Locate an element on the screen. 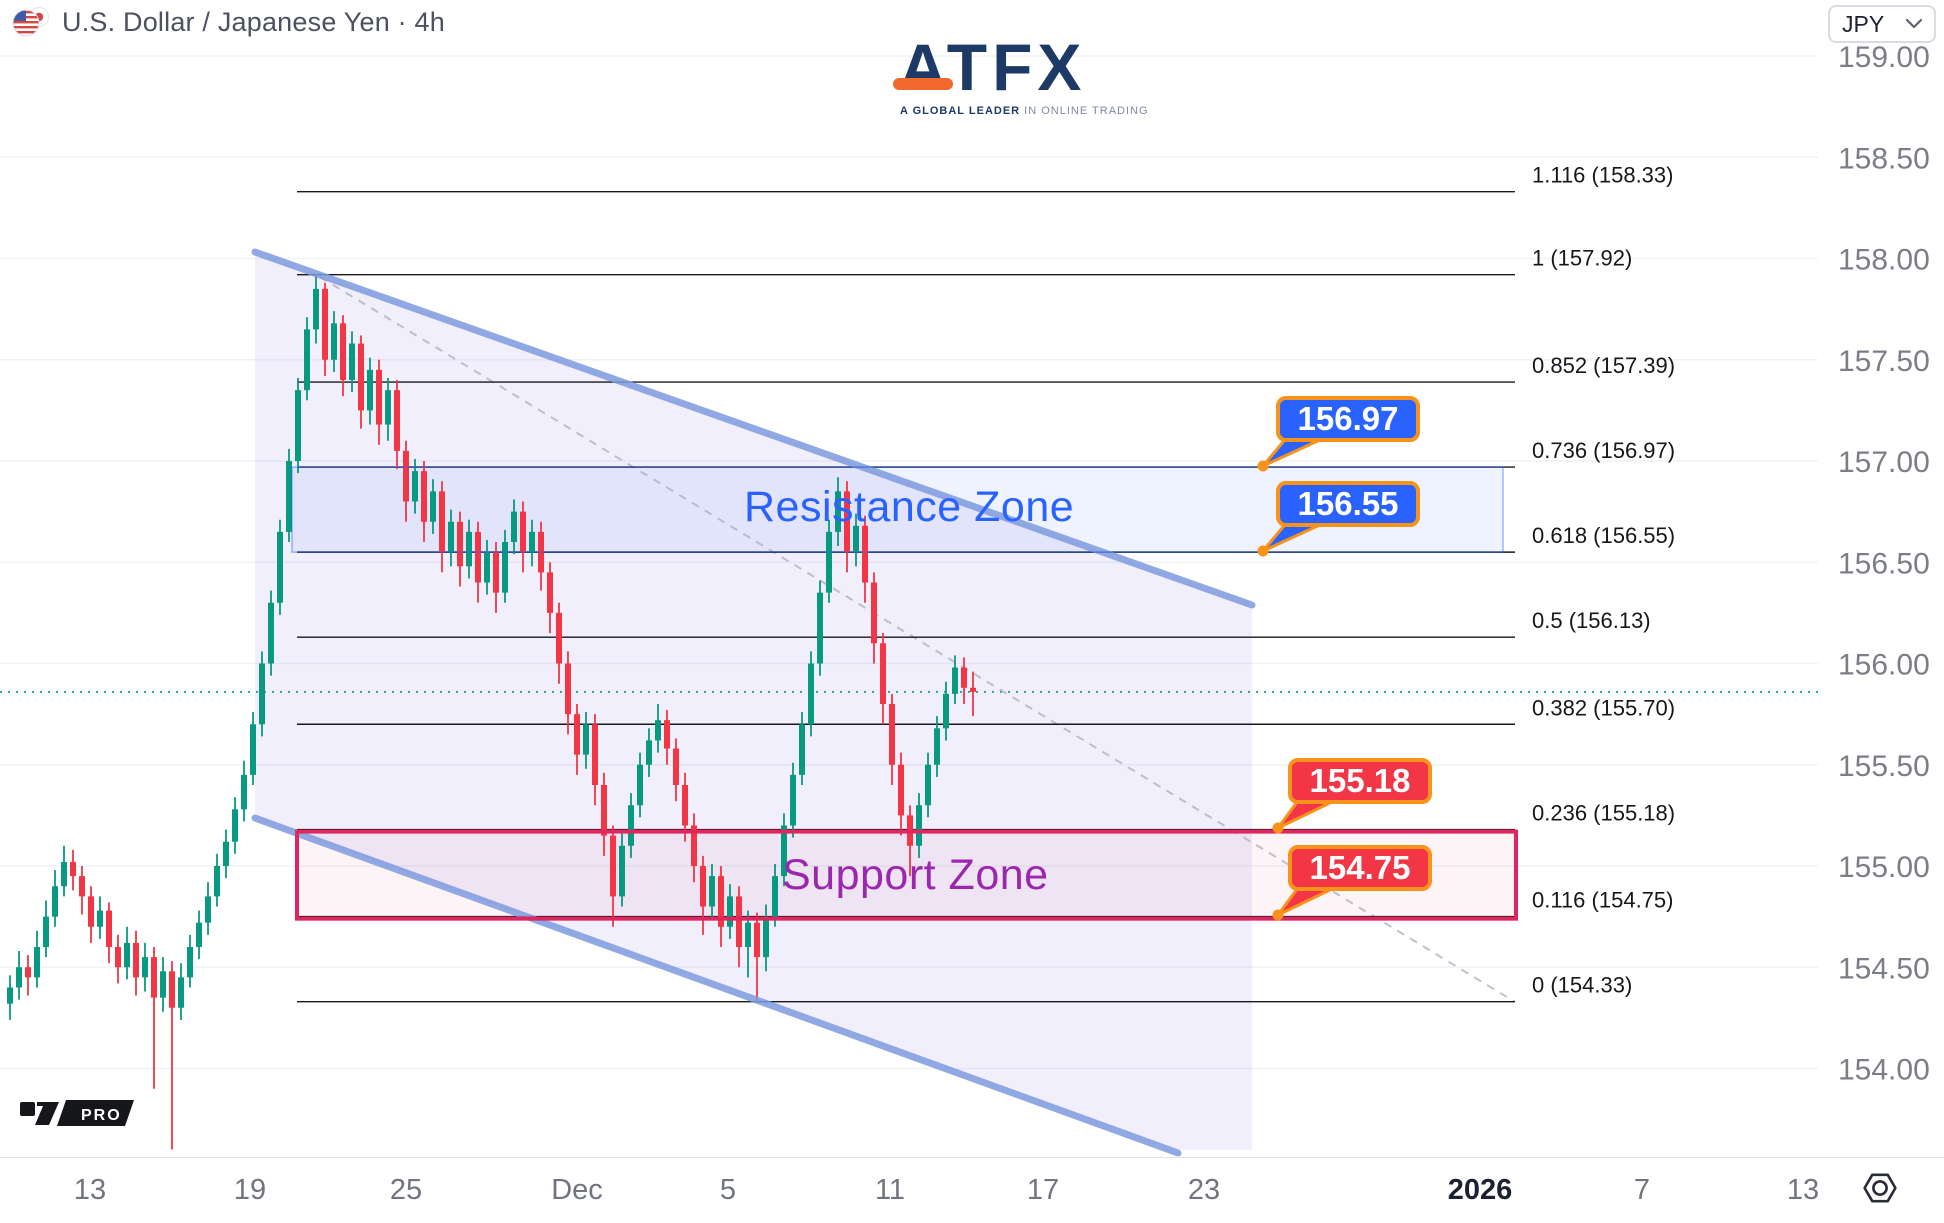 This screenshot has height=1223, width=1944. time-axis-label: Dec is located at coordinates (577, 1190).